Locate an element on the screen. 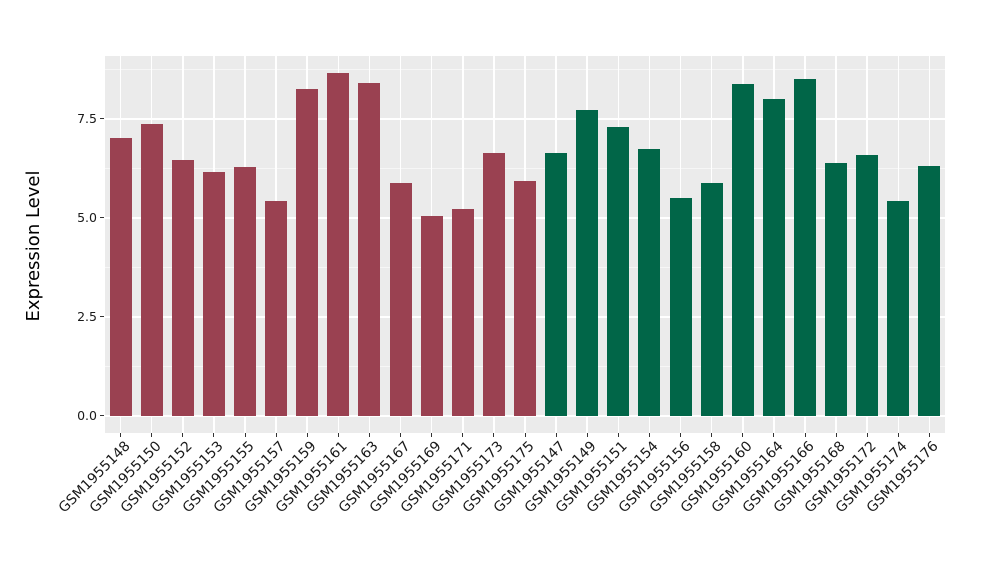 The width and height of the screenshot is (1000, 580). y-tick-label: 2.5 is located at coordinates (87, 316).